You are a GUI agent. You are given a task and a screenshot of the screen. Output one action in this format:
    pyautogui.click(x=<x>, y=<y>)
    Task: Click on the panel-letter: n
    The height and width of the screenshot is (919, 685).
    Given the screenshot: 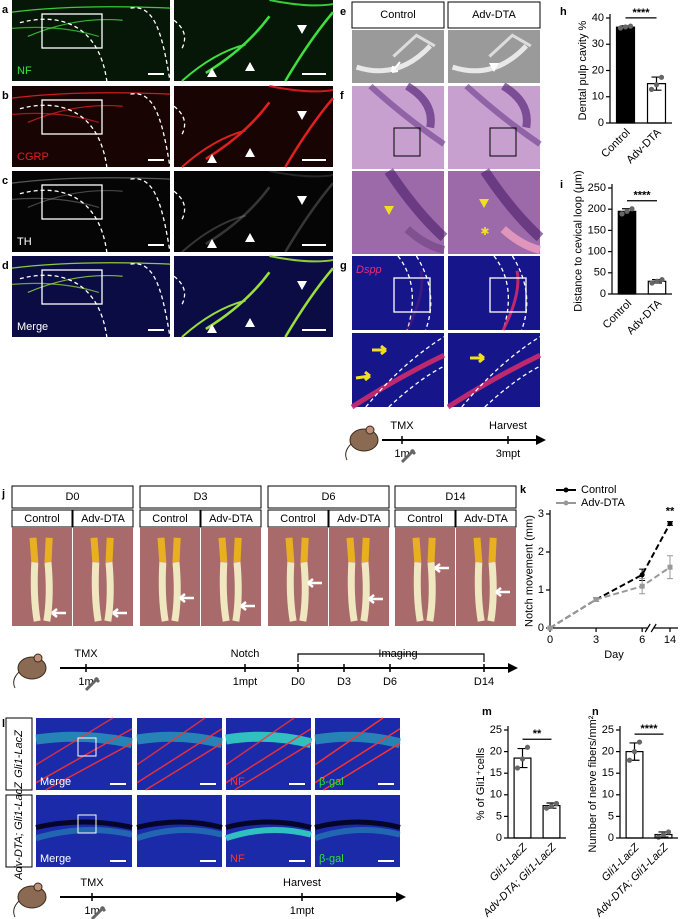 What is the action you would take?
    pyautogui.click(x=595, y=712)
    